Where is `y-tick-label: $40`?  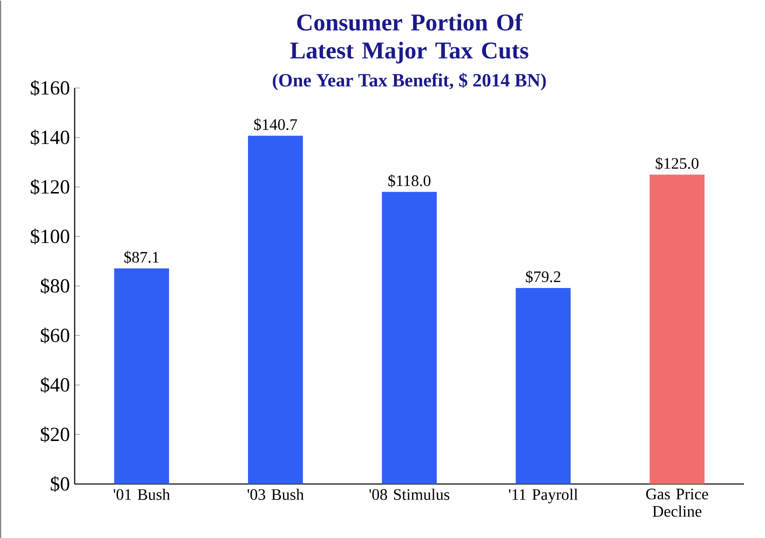 y-tick-label: $40 is located at coordinates (55, 384).